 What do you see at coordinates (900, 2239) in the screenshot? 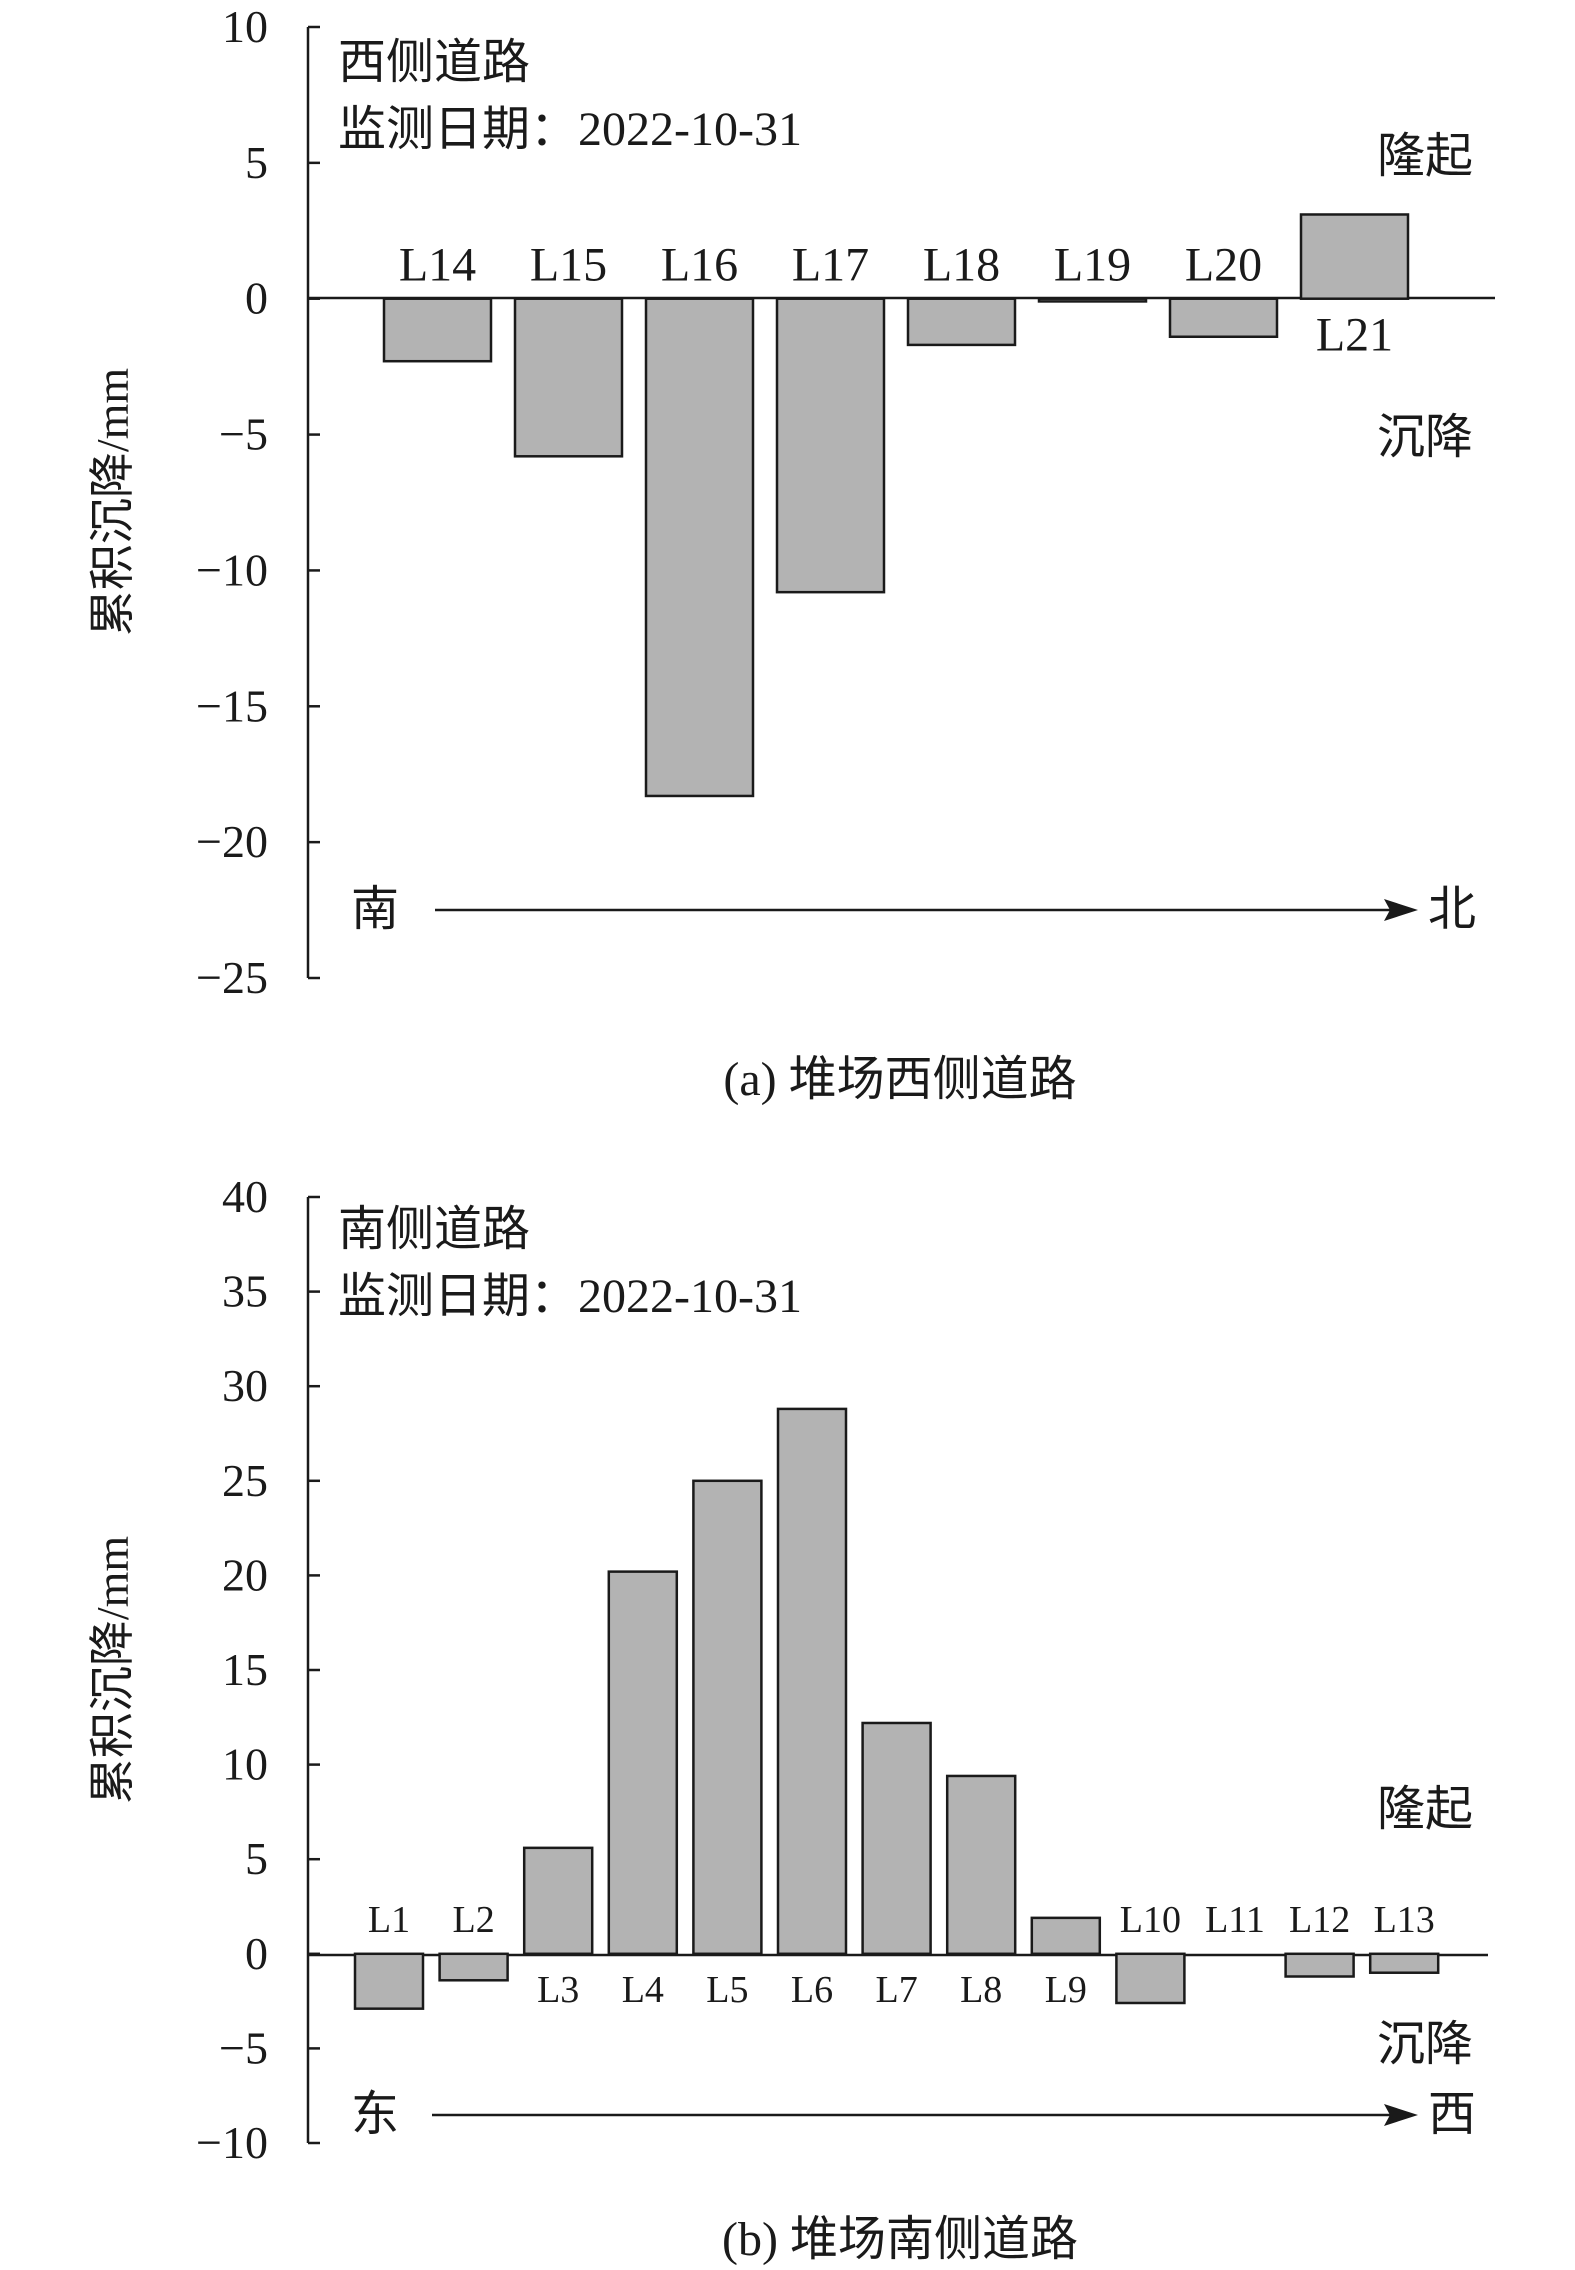
I see `caption: (b) 堆场南侧道路` at bounding box center [900, 2239].